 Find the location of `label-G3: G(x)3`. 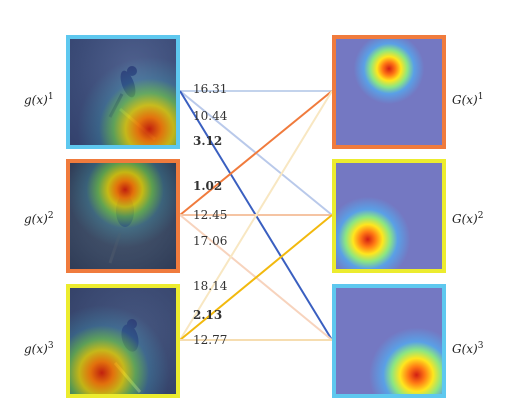

label-G3: G(x)3 is located at coordinates (468, 348).